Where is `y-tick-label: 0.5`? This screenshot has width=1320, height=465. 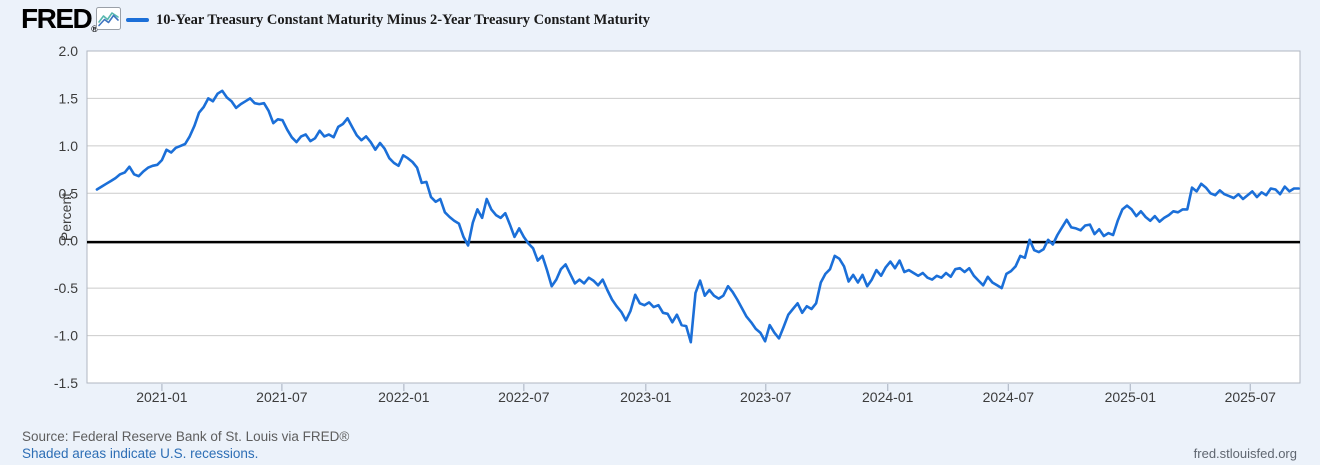 y-tick-label: 0.5 is located at coordinates (69, 193).